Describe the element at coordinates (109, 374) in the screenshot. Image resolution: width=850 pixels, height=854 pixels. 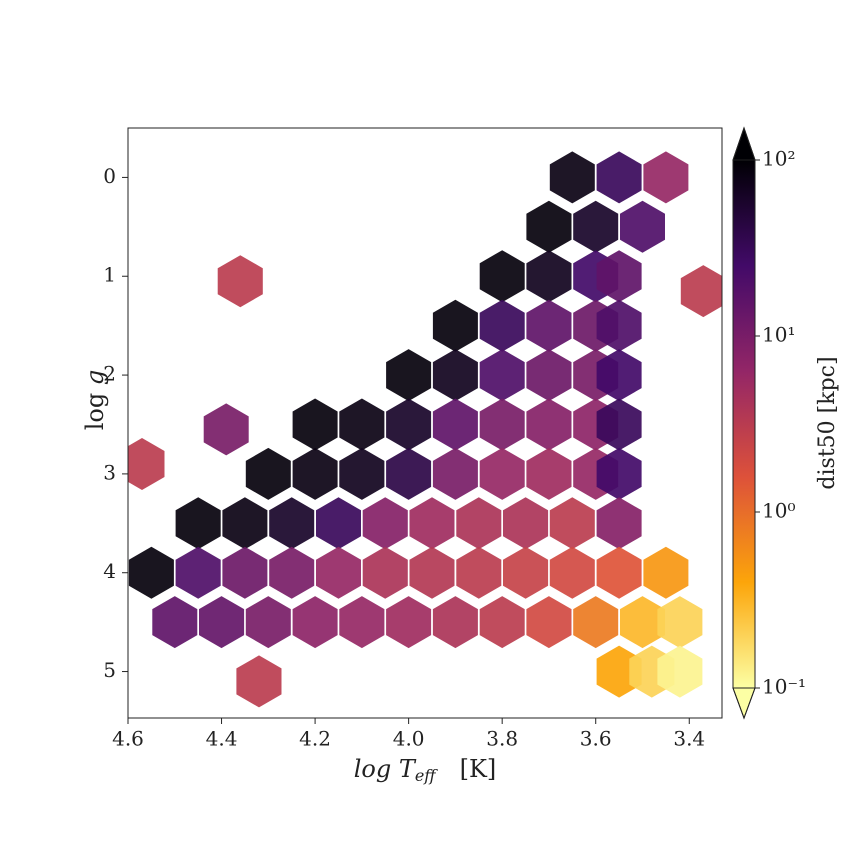
I see `y-tick-label: 2` at that location.